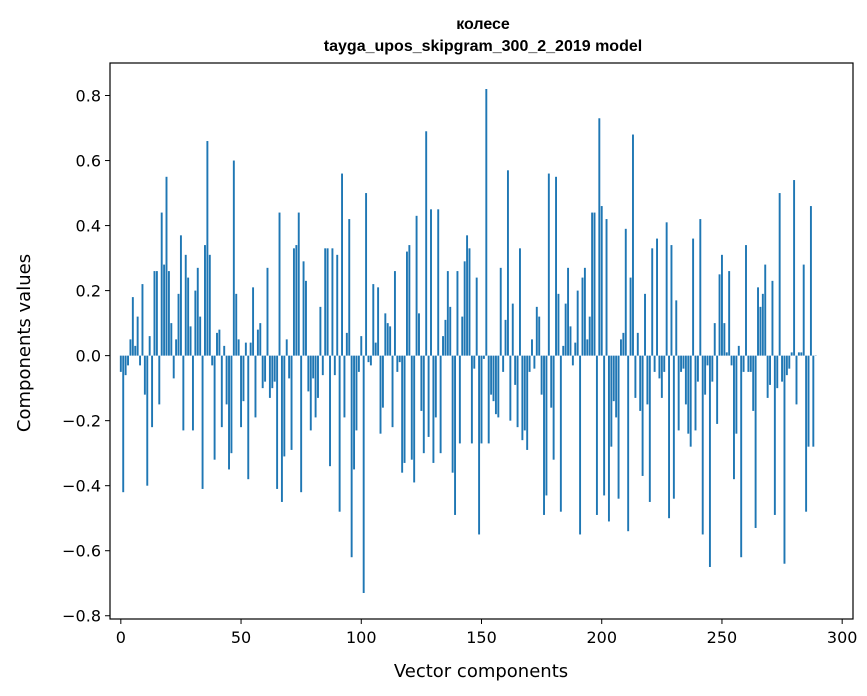 Image resolution: width=867 pixels, height=696 pixels. What do you see at coordinates (81, 421) in the screenshot?
I see `y-tick-label: −0.2` at bounding box center [81, 421].